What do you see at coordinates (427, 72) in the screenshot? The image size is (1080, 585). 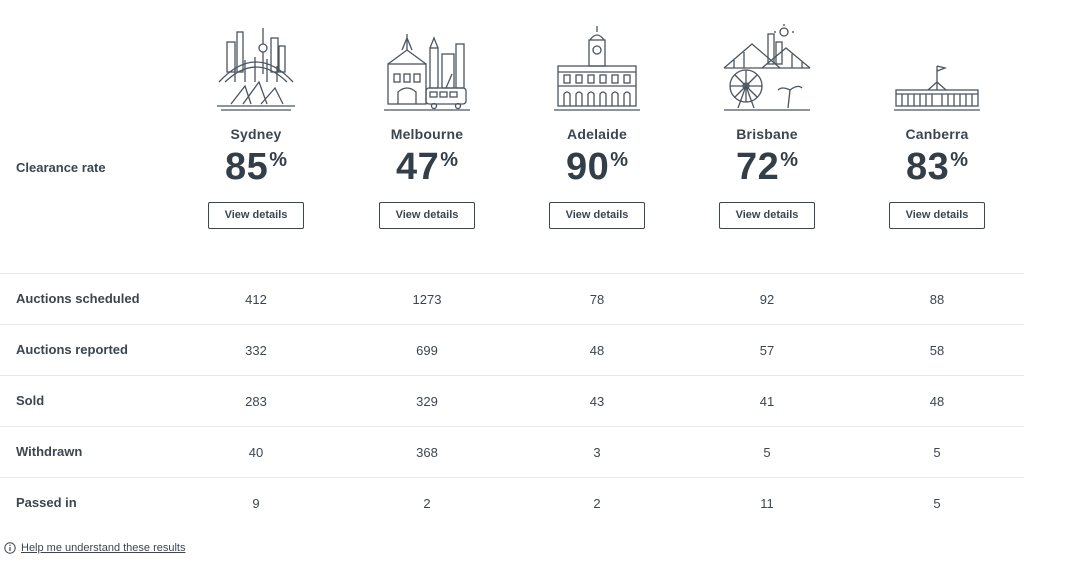 I see `melbourne-skyline-icon` at bounding box center [427, 72].